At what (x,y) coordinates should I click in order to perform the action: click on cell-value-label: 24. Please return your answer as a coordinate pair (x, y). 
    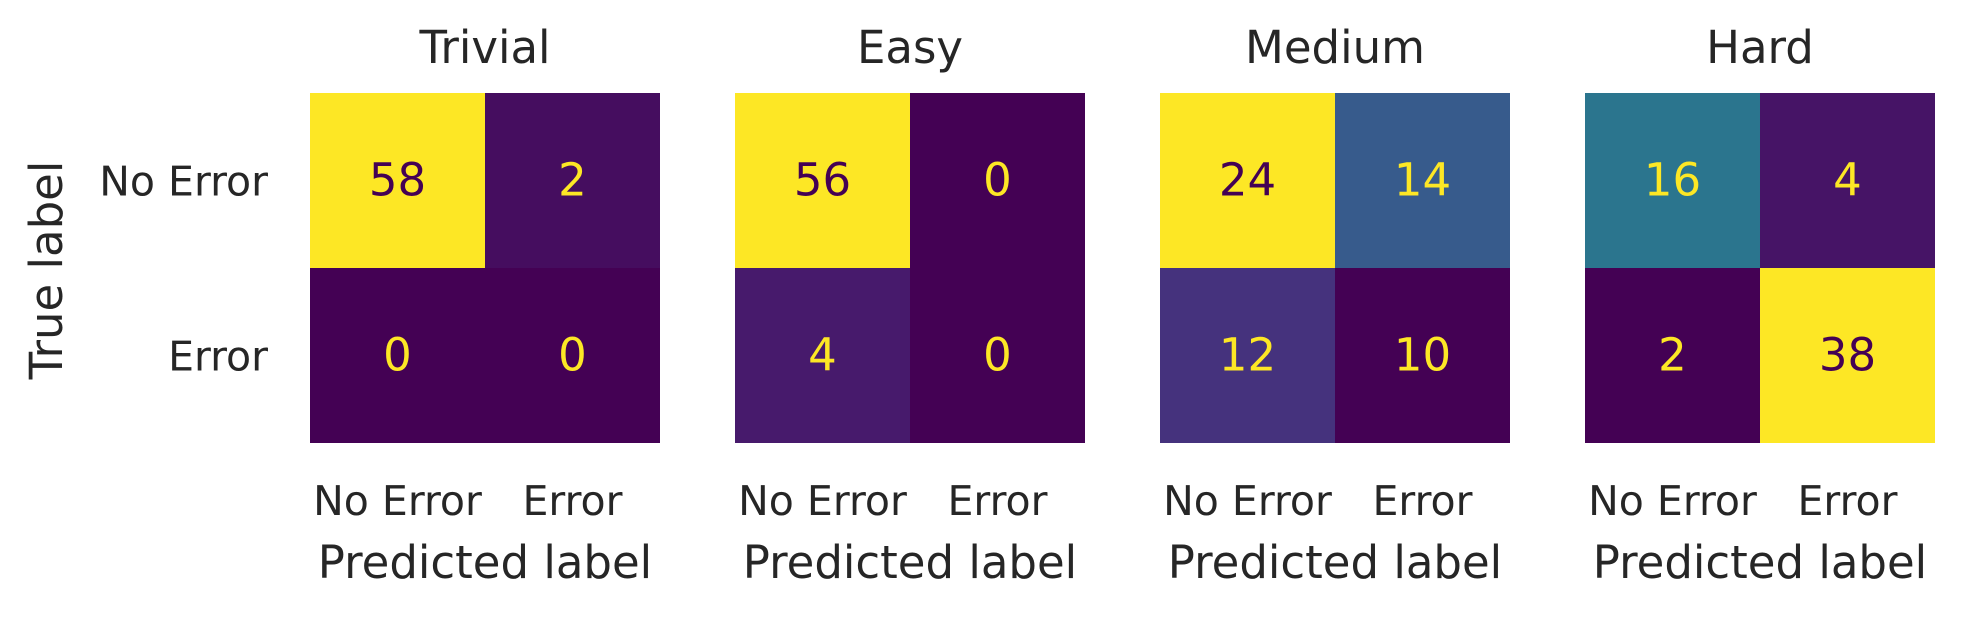
    Looking at the image, I should click on (1247, 180).